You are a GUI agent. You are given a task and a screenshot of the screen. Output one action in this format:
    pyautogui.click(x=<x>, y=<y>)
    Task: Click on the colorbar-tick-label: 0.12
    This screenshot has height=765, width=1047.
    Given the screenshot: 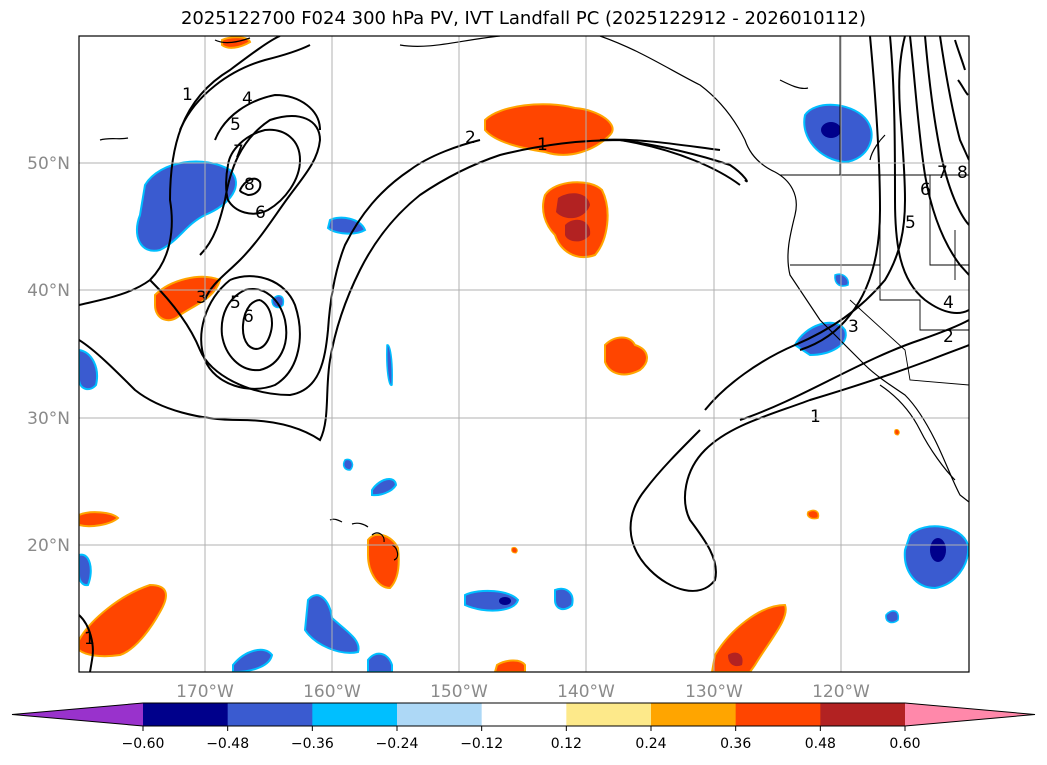 What is the action you would take?
    pyautogui.click(x=566, y=744)
    